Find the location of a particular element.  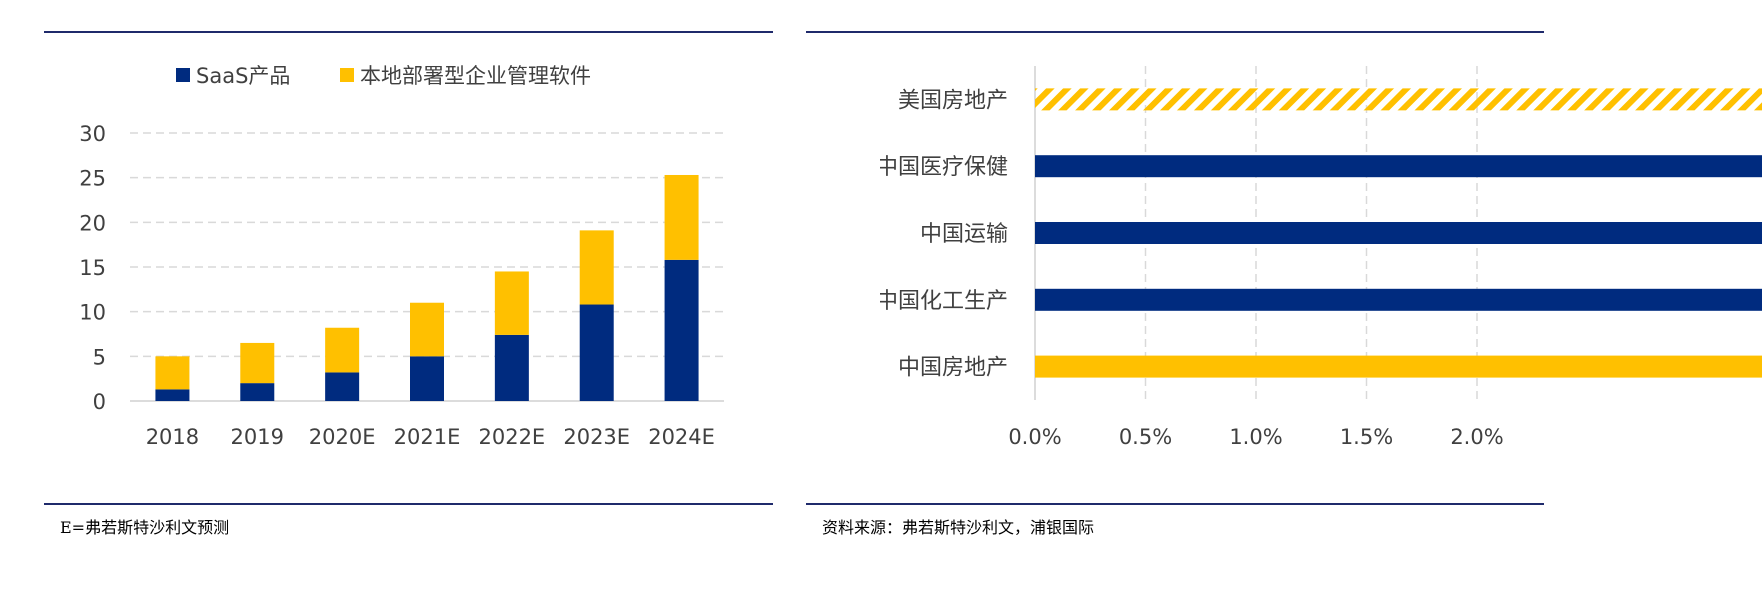

y-tick-label: 10 is located at coordinates (92, 313).